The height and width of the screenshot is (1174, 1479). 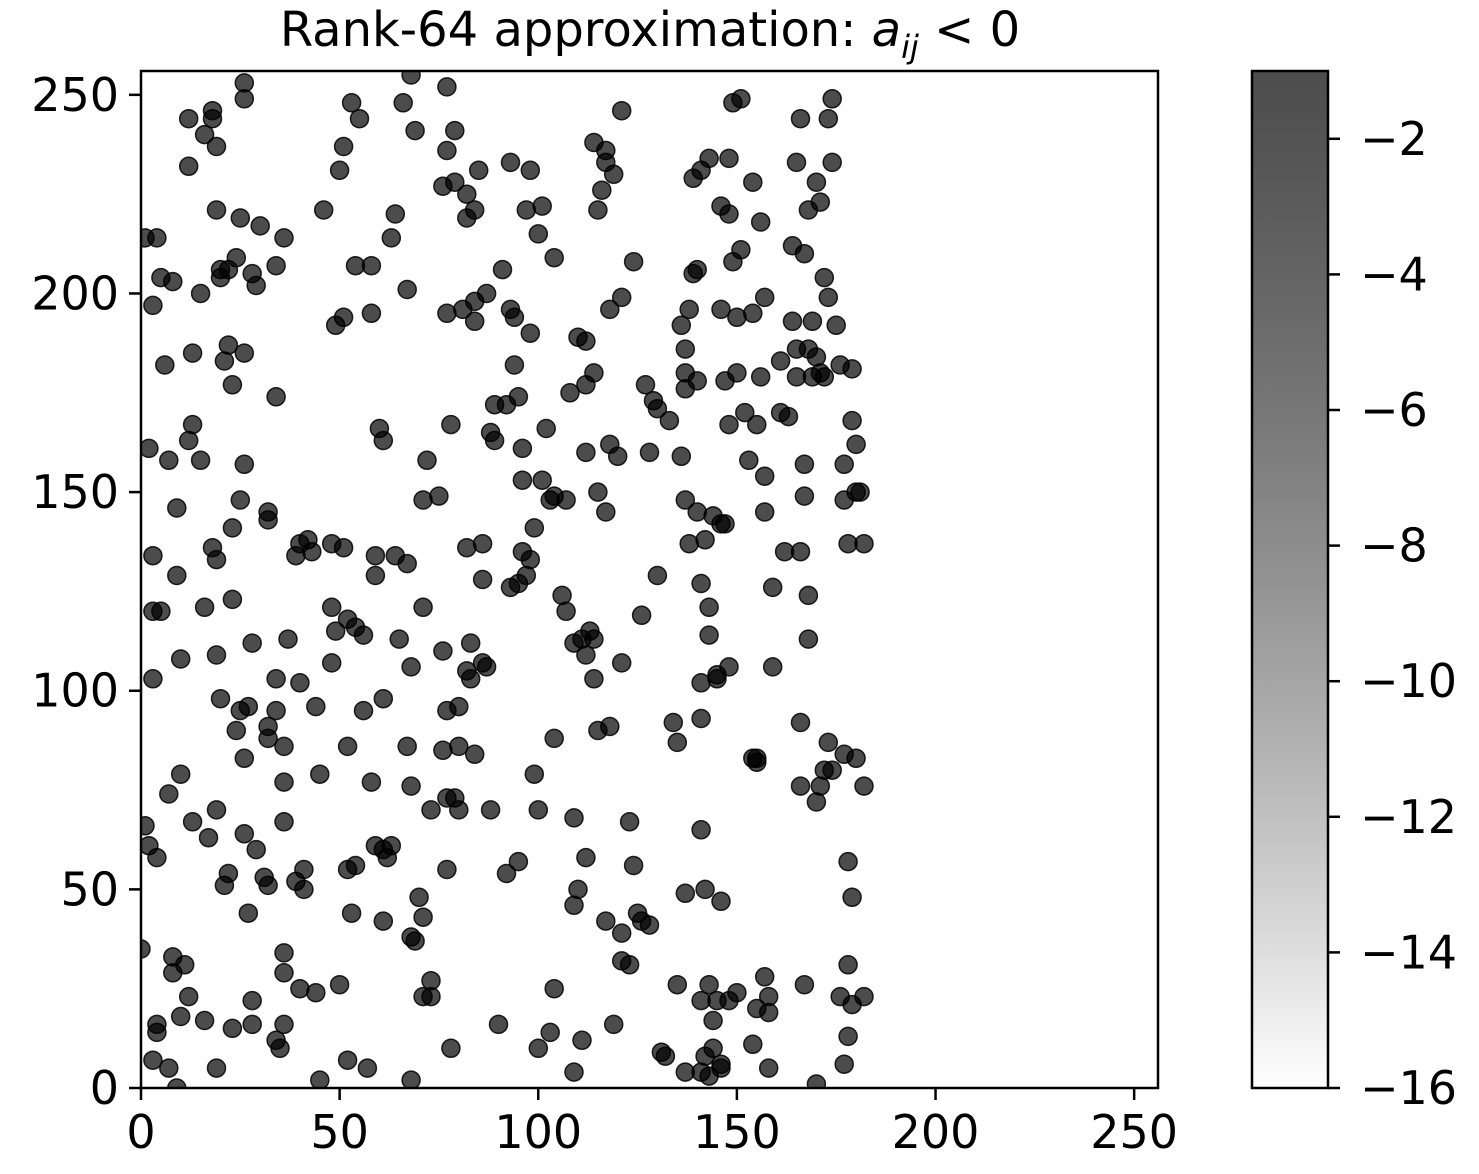 I want to click on colorbar-gradient, so click(x=1290, y=579).